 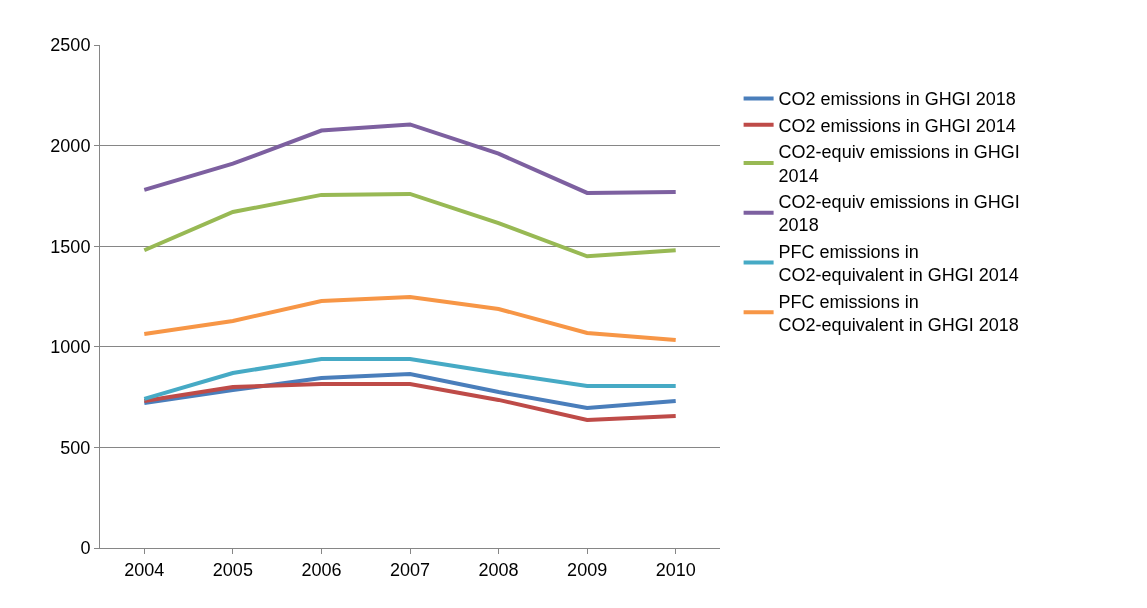 What do you see at coordinates (70, 347) in the screenshot?
I see `y-tick-label: 1000` at bounding box center [70, 347].